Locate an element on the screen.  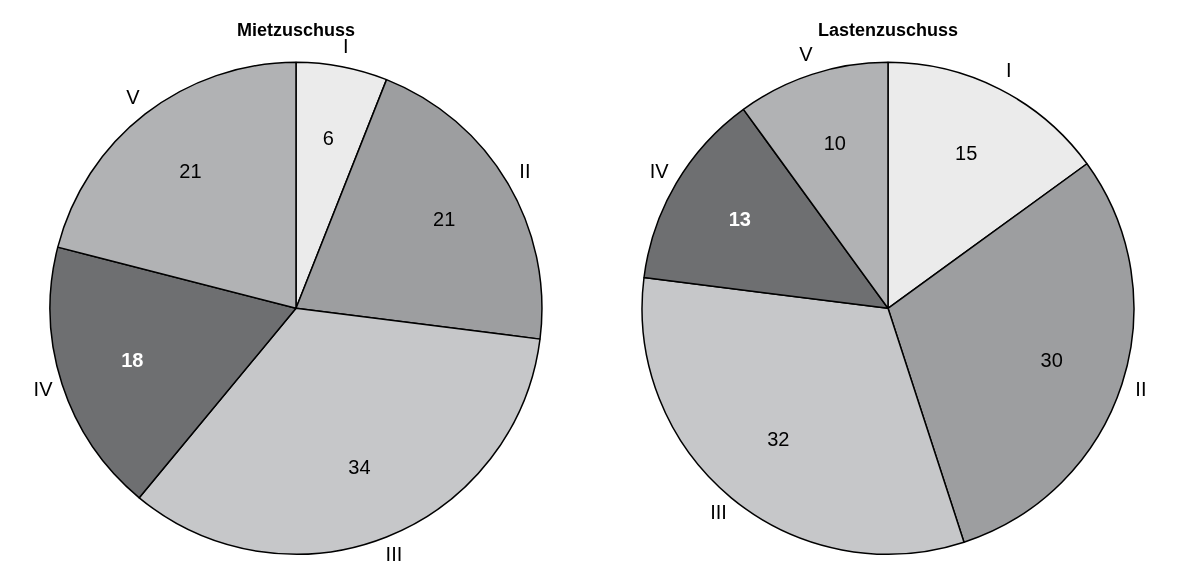
chart-title: Mietzuschuss is located at coordinates (296, 29).